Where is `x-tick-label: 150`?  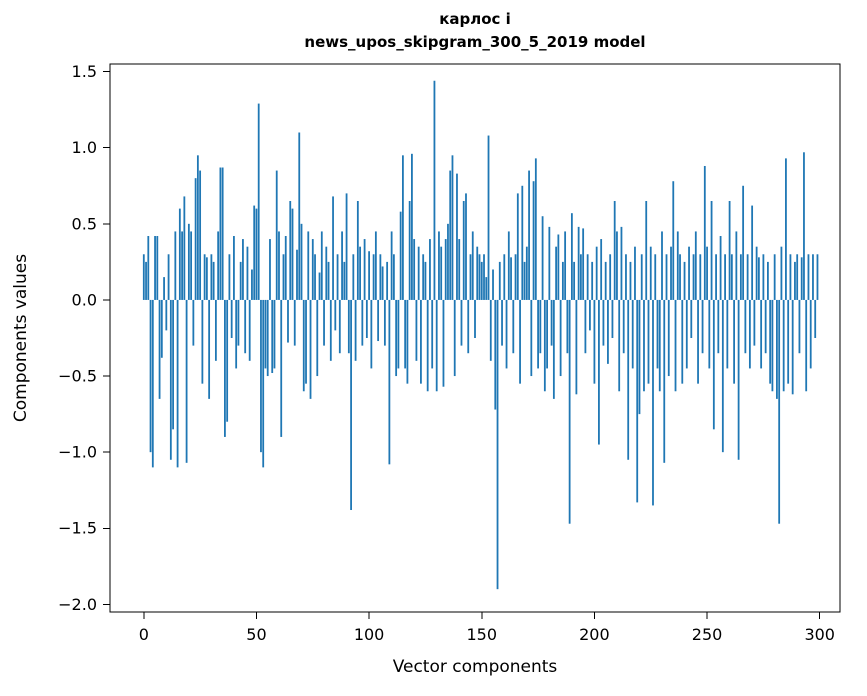
x-tick-label: 150 is located at coordinates (481, 634).